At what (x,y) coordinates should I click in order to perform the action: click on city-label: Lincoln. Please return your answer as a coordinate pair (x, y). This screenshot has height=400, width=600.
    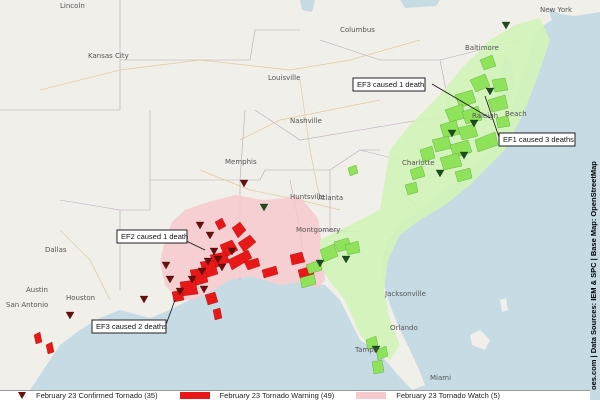
    Looking at the image, I should click on (72, 6).